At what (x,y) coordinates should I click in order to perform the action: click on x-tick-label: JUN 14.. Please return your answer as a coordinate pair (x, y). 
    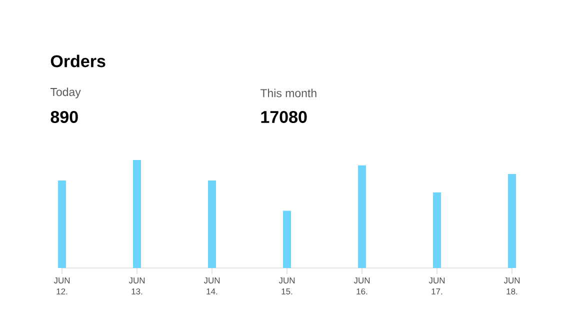
    Looking at the image, I should click on (212, 286).